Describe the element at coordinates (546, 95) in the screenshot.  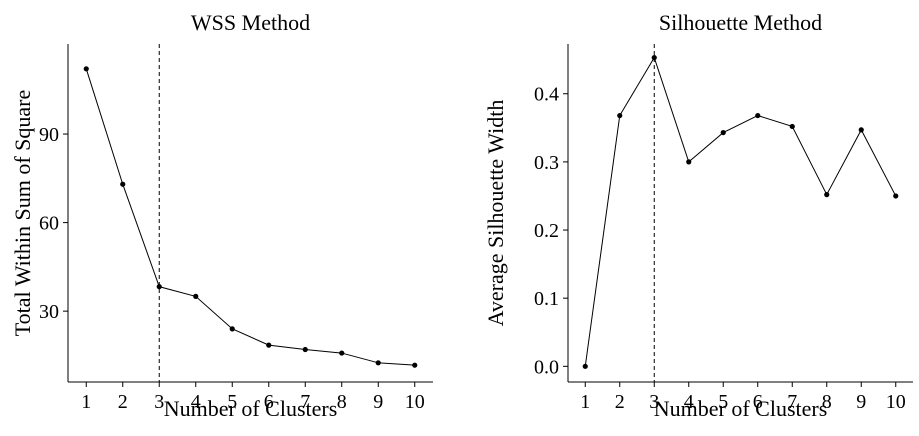
I see `y-tick-label: 0.4` at that location.